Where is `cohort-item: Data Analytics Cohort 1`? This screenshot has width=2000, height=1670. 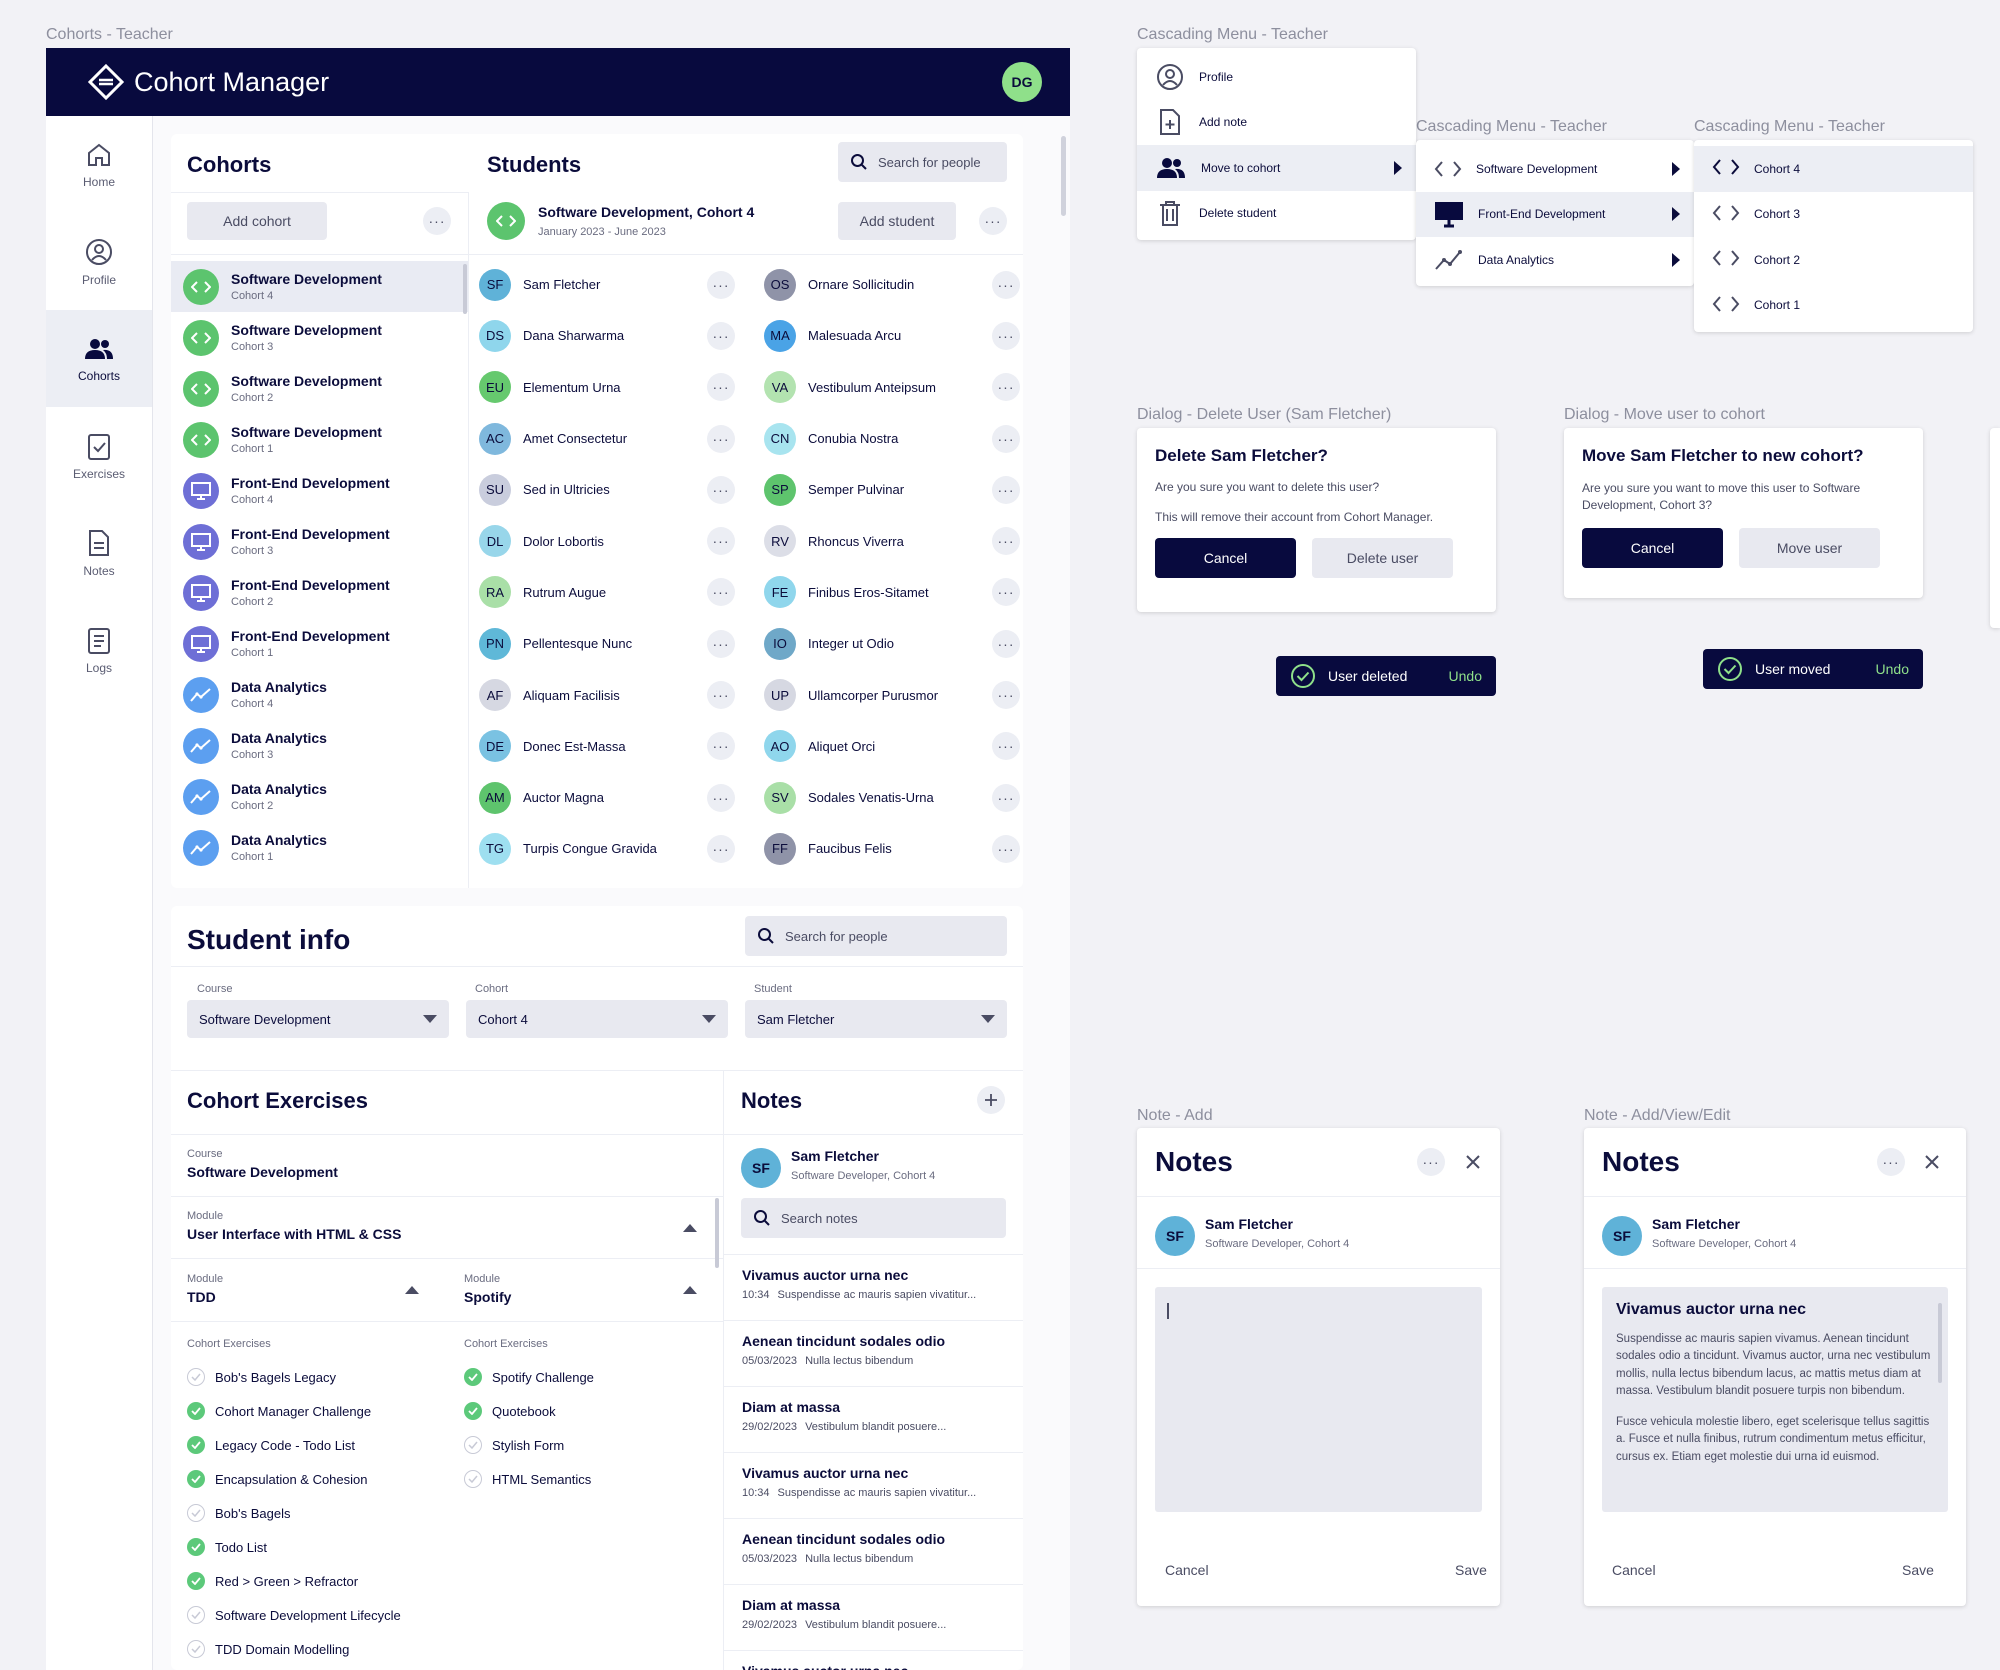
cohort-item: Data Analytics Cohort 1 is located at coordinates (319, 847).